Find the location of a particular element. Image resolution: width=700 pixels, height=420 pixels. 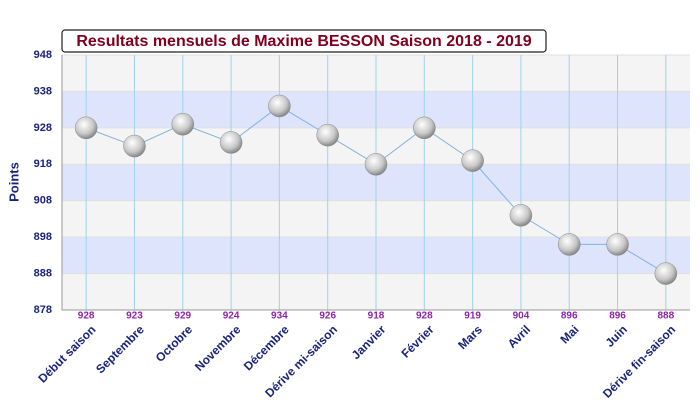

value-label: 923 is located at coordinates (134, 316).